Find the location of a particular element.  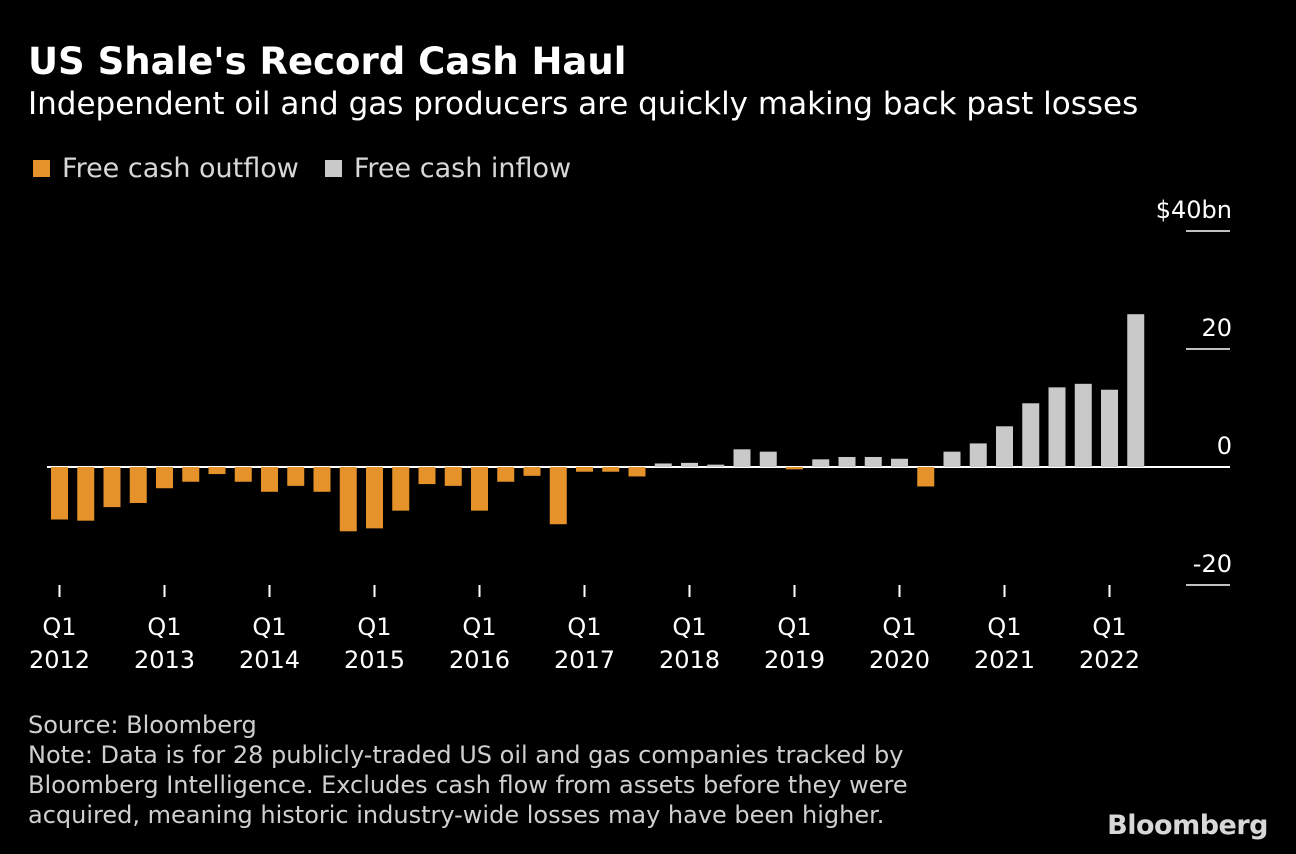

bar-q4-2014 is located at coordinates (348, 499).